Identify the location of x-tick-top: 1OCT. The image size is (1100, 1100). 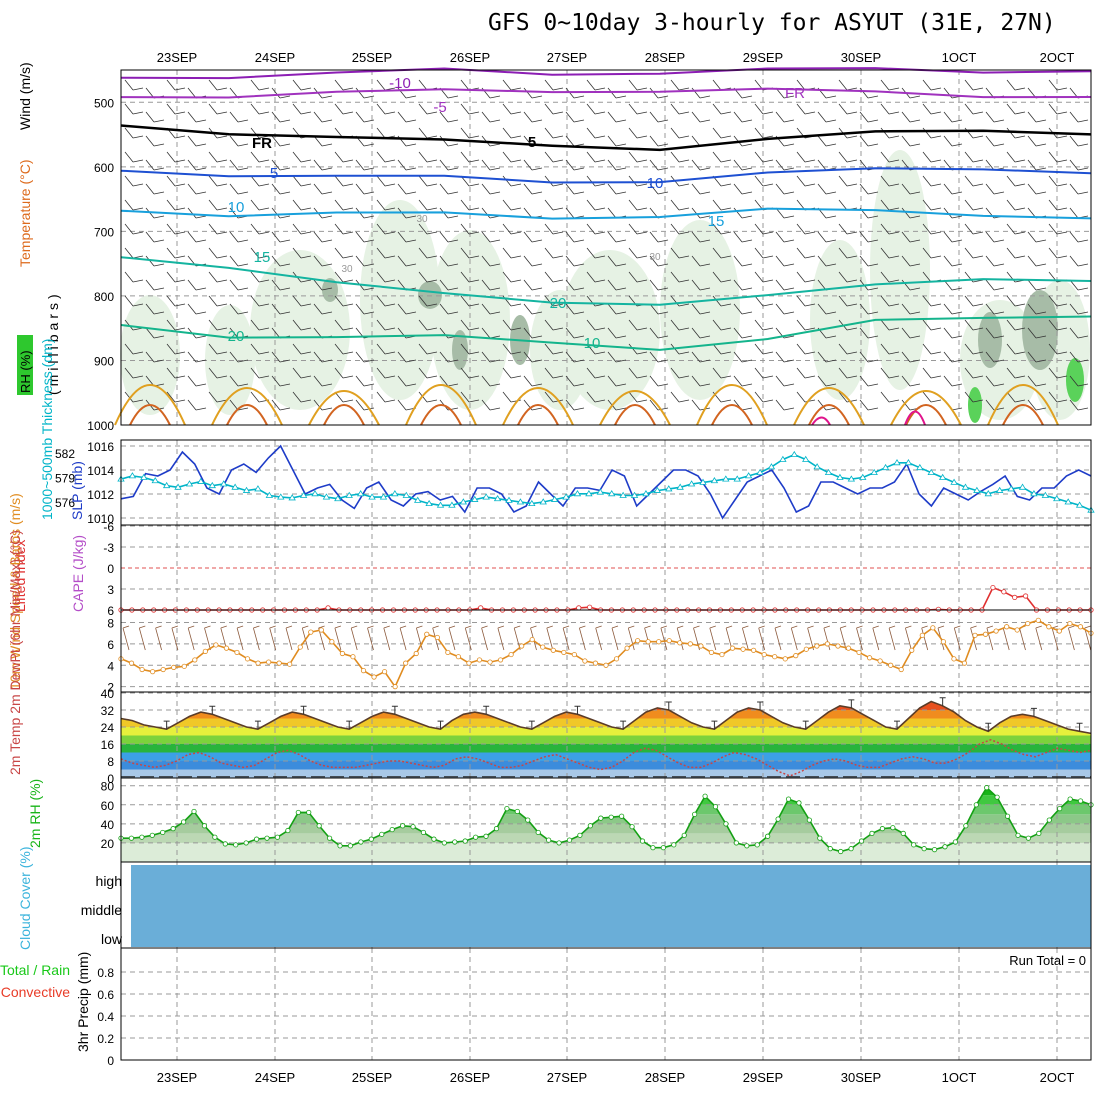
(959, 57).